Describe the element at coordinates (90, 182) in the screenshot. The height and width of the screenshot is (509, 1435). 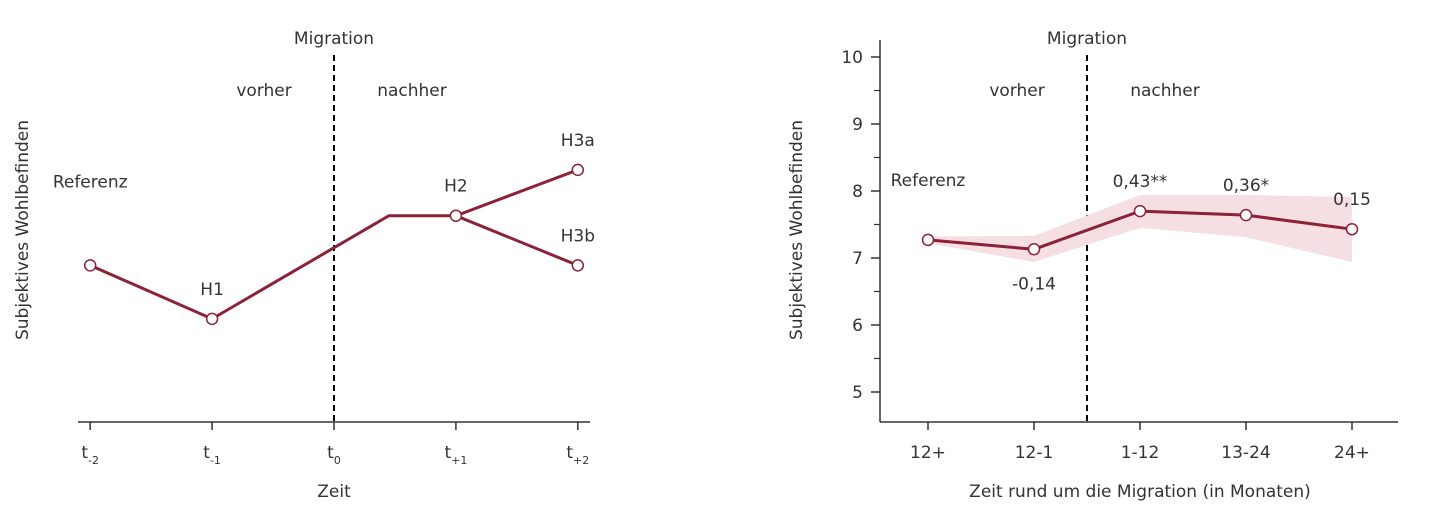
I see `point-label: Referenz` at that location.